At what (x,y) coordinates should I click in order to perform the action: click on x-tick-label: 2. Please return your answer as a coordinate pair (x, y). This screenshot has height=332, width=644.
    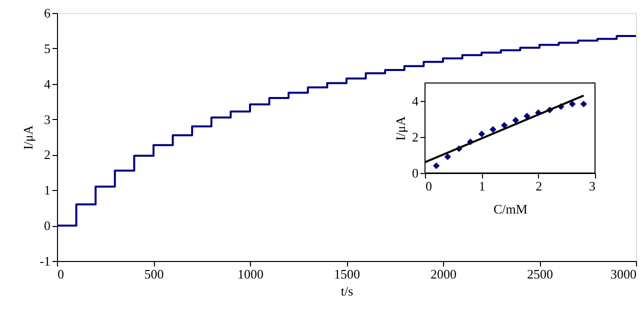
    Looking at the image, I should click on (539, 186).